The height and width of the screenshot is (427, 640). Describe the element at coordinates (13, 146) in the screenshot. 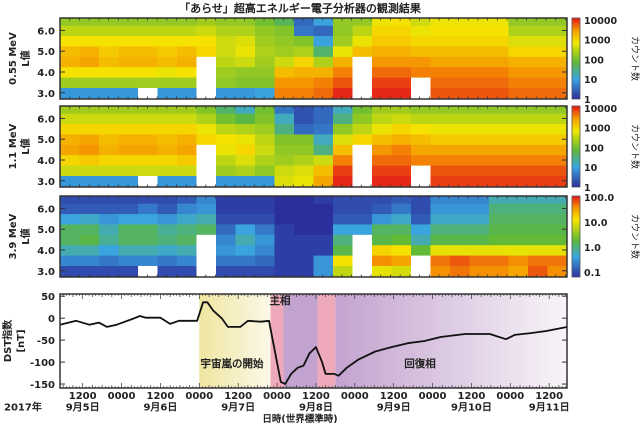

I see `energy-label: 1.1 MeV` at that location.